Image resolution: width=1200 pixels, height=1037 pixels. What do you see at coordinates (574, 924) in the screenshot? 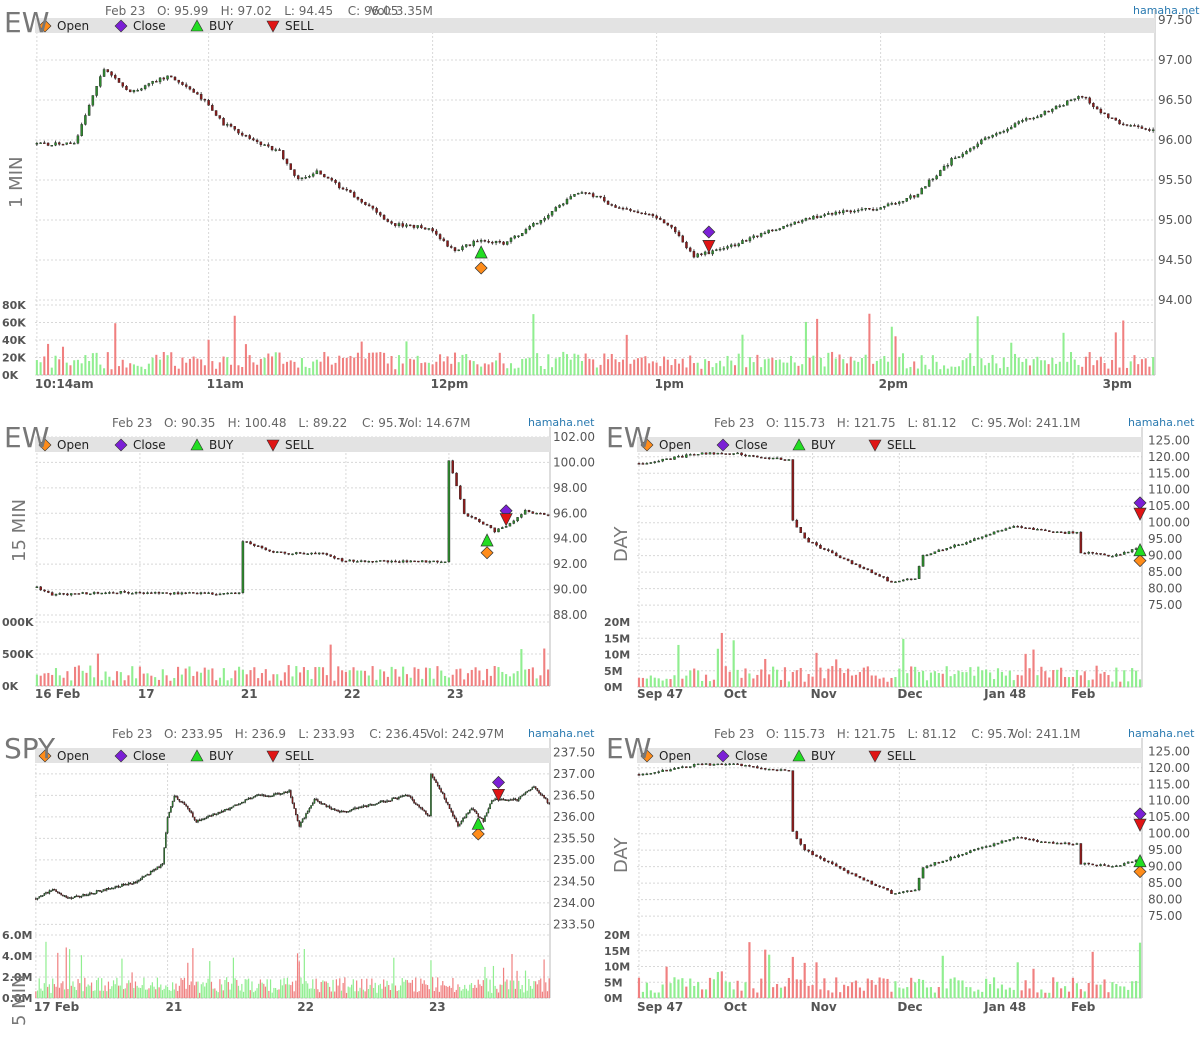
I see `y-tick-label: 233.50` at bounding box center [574, 924].